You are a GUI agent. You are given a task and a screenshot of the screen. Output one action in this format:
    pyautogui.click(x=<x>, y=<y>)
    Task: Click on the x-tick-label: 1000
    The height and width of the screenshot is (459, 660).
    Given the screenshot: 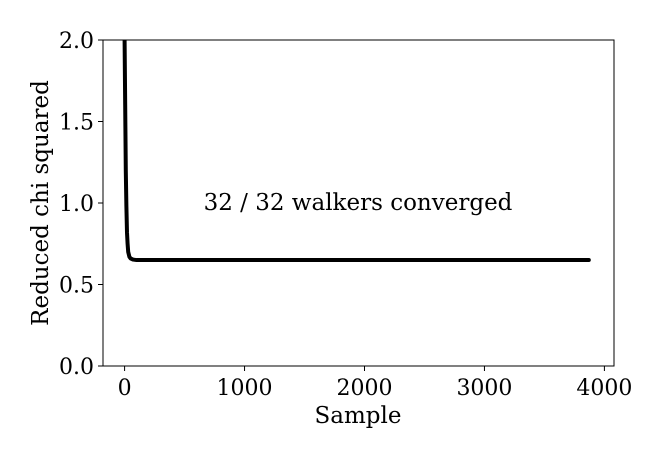 What is the action you would take?
    pyautogui.click(x=245, y=388)
    